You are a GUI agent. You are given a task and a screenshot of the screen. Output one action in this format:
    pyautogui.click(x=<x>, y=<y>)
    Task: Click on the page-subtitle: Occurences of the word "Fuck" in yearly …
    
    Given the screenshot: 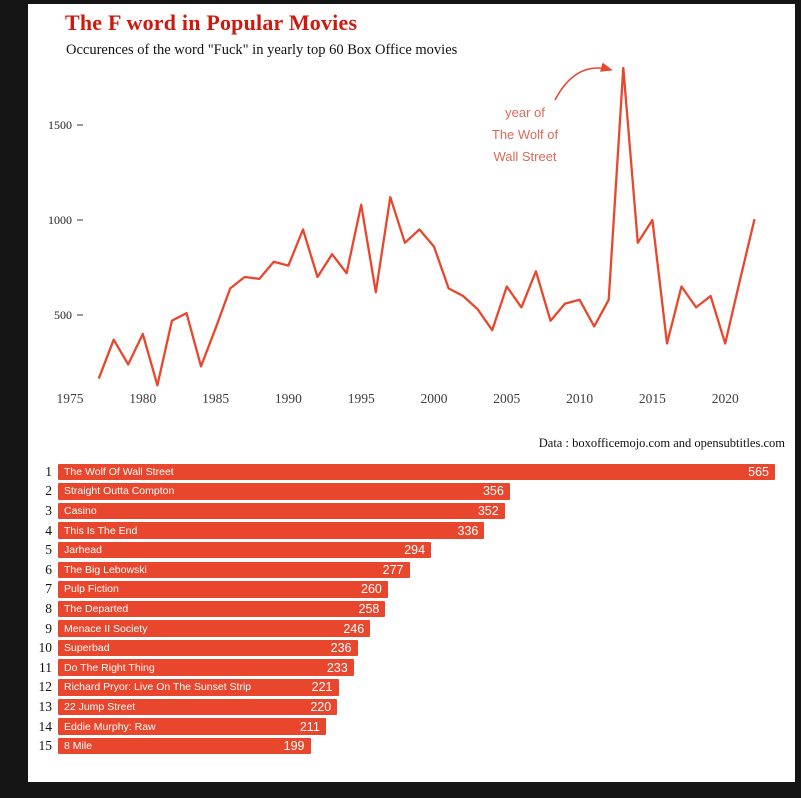 What is the action you would take?
    pyautogui.click(x=262, y=50)
    